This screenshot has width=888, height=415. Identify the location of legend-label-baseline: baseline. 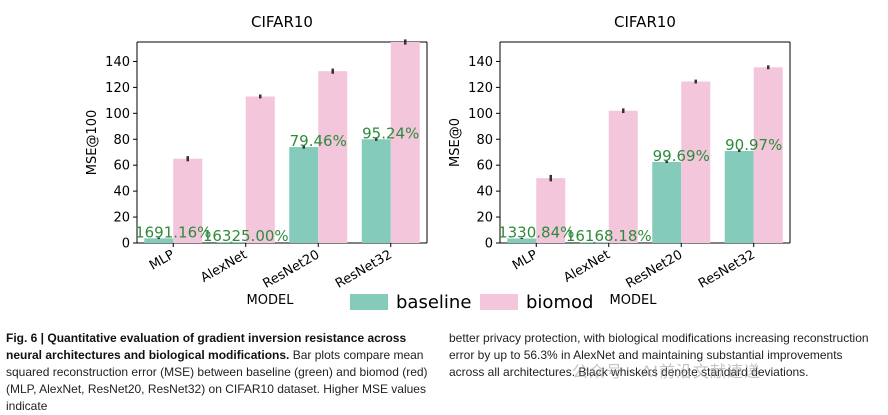
(433, 302).